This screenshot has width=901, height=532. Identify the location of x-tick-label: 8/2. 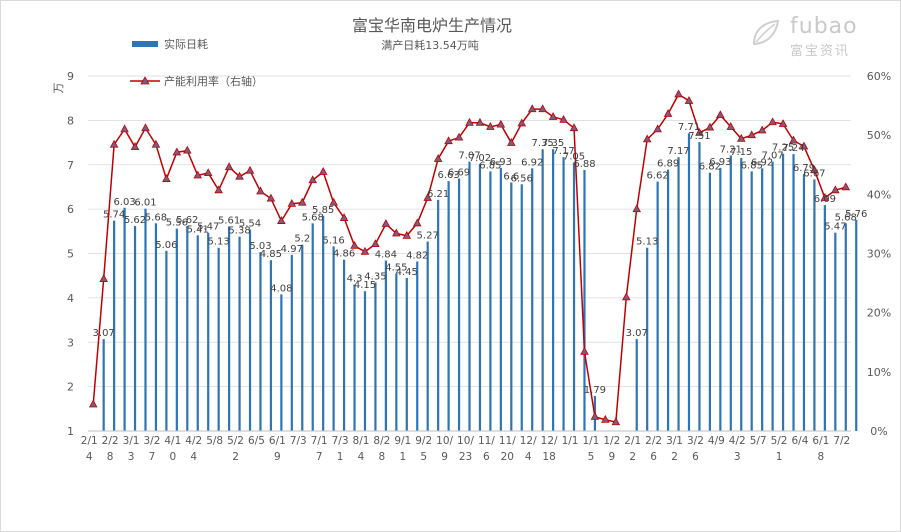
(381, 441).